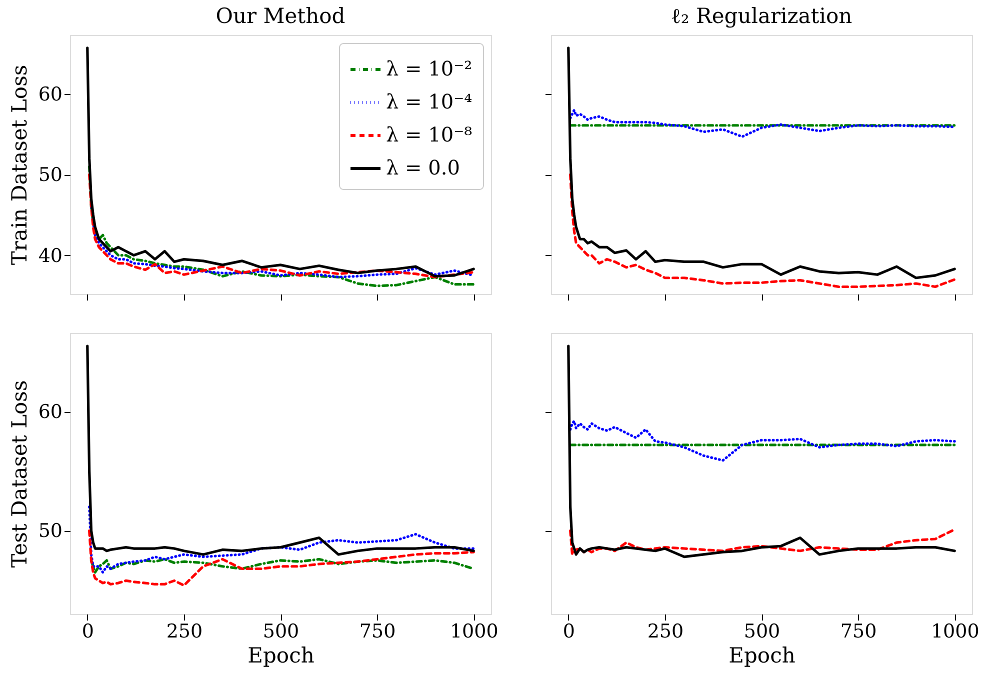  I want to click on y-axis-title: Train Dataset Loss, so click(19, 165).